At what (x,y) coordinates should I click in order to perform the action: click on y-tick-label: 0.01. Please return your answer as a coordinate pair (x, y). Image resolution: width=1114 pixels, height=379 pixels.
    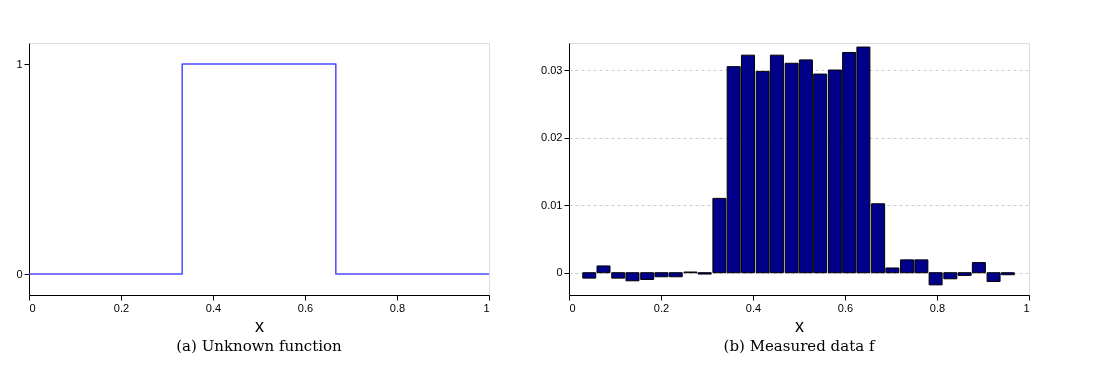
    Looking at the image, I should click on (552, 204).